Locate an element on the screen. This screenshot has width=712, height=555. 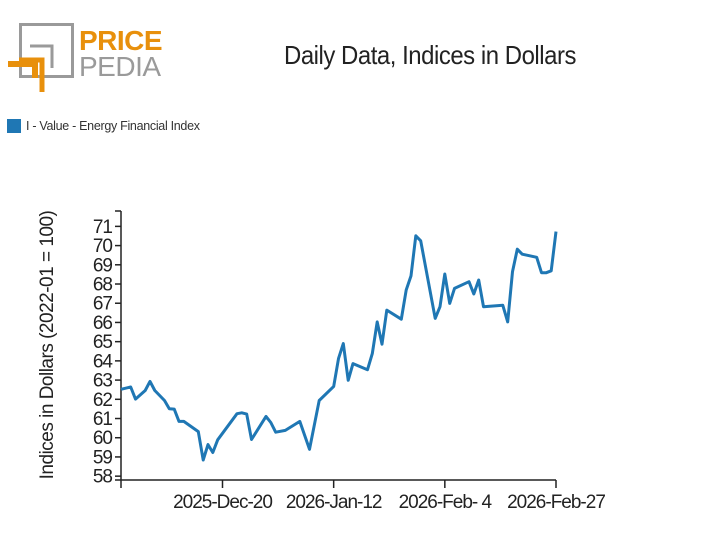
pricepedia-logo: PRICE PEDIA is located at coordinates (85, 57).